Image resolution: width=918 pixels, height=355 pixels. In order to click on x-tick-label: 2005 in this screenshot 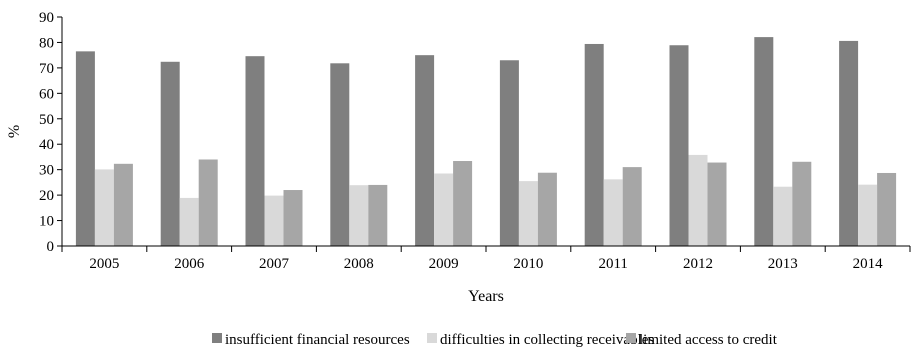, I will do `click(104, 264)`.